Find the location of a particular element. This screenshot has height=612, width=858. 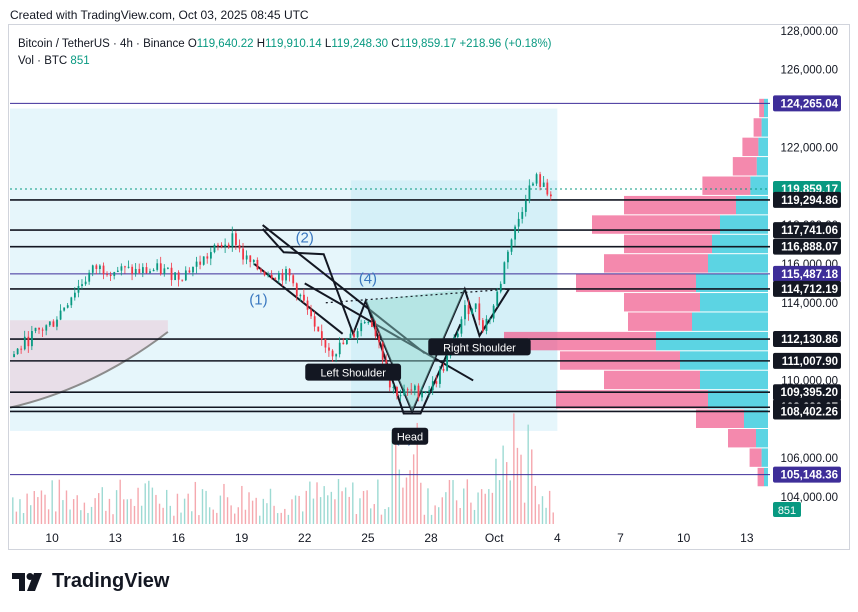

price-tag: 117,741.06 is located at coordinates (809, 231).